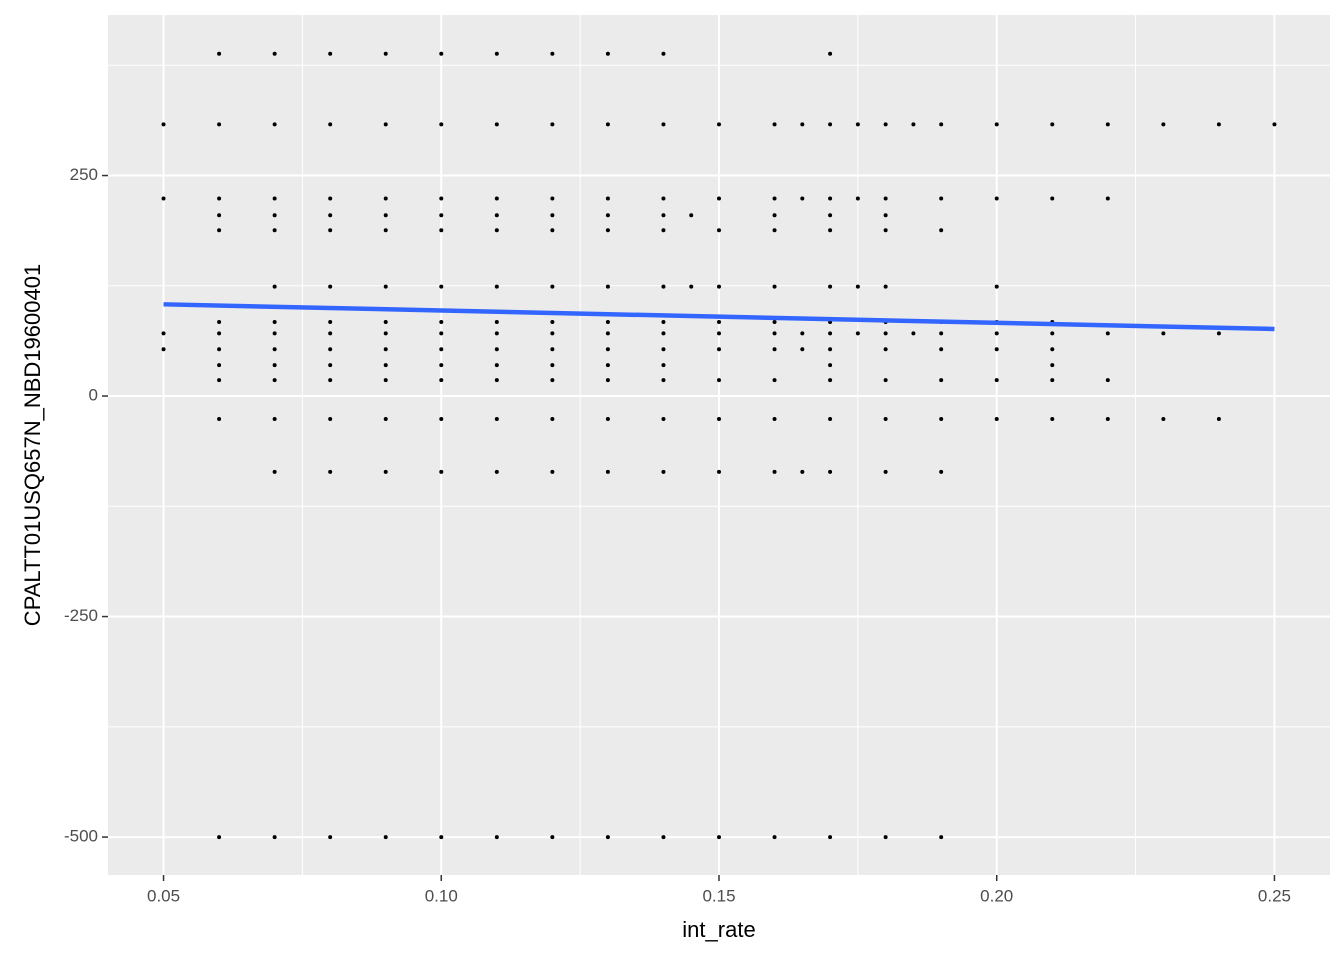  What do you see at coordinates (718, 929) in the screenshot?
I see `x-axis-title: int_rate` at bounding box center [718, 929].